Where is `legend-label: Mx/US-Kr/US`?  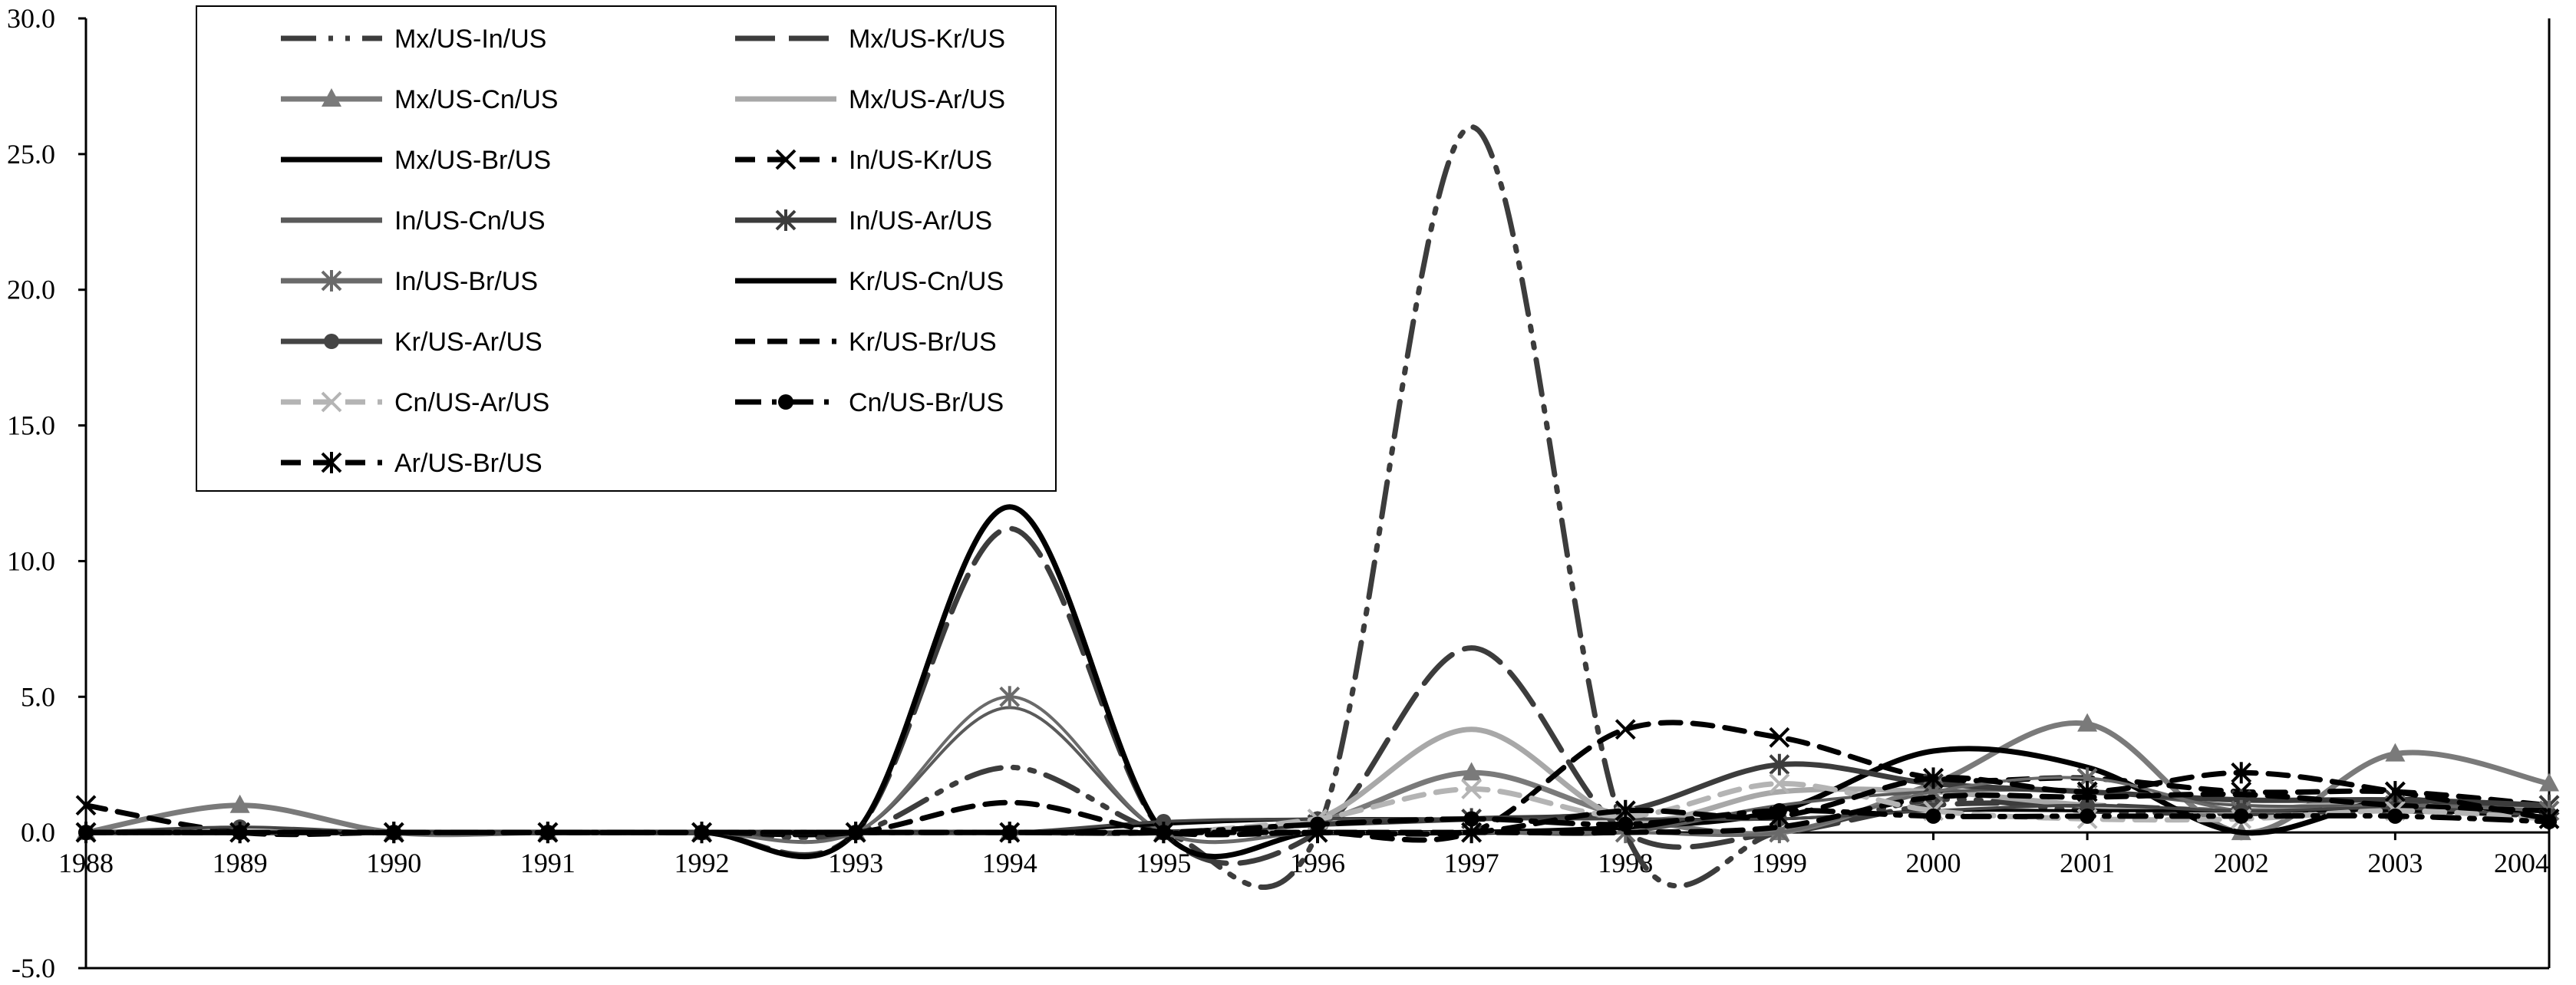
legend-label: Mx/US-Kr/US is located at coordinates (927, 39).